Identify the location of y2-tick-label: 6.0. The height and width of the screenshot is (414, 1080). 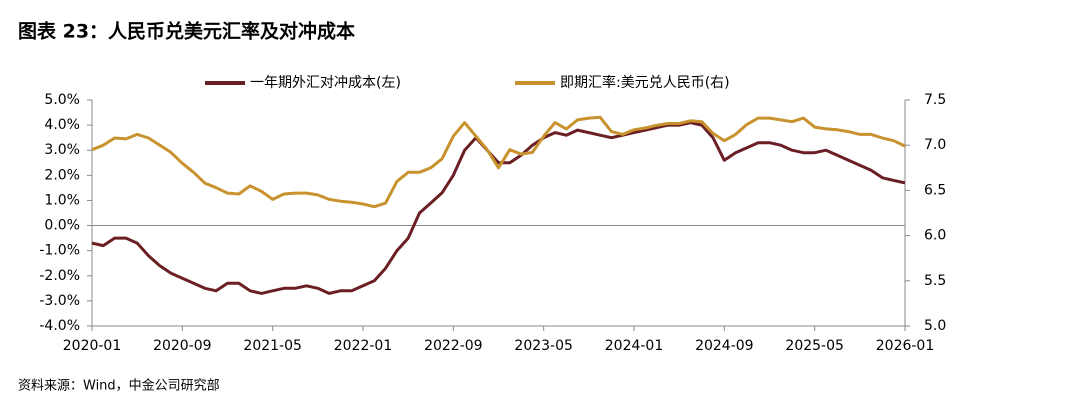
(935, 236).